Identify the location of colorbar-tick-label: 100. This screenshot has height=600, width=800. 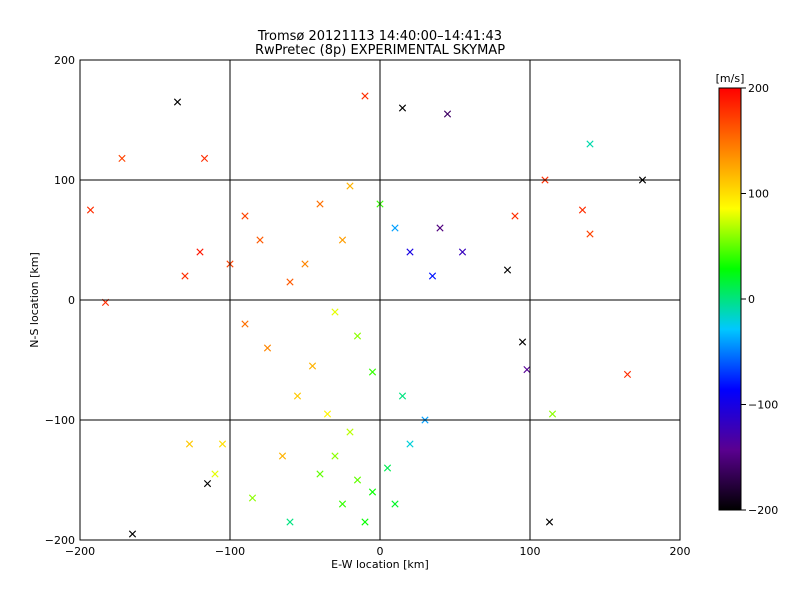
(758, 194).